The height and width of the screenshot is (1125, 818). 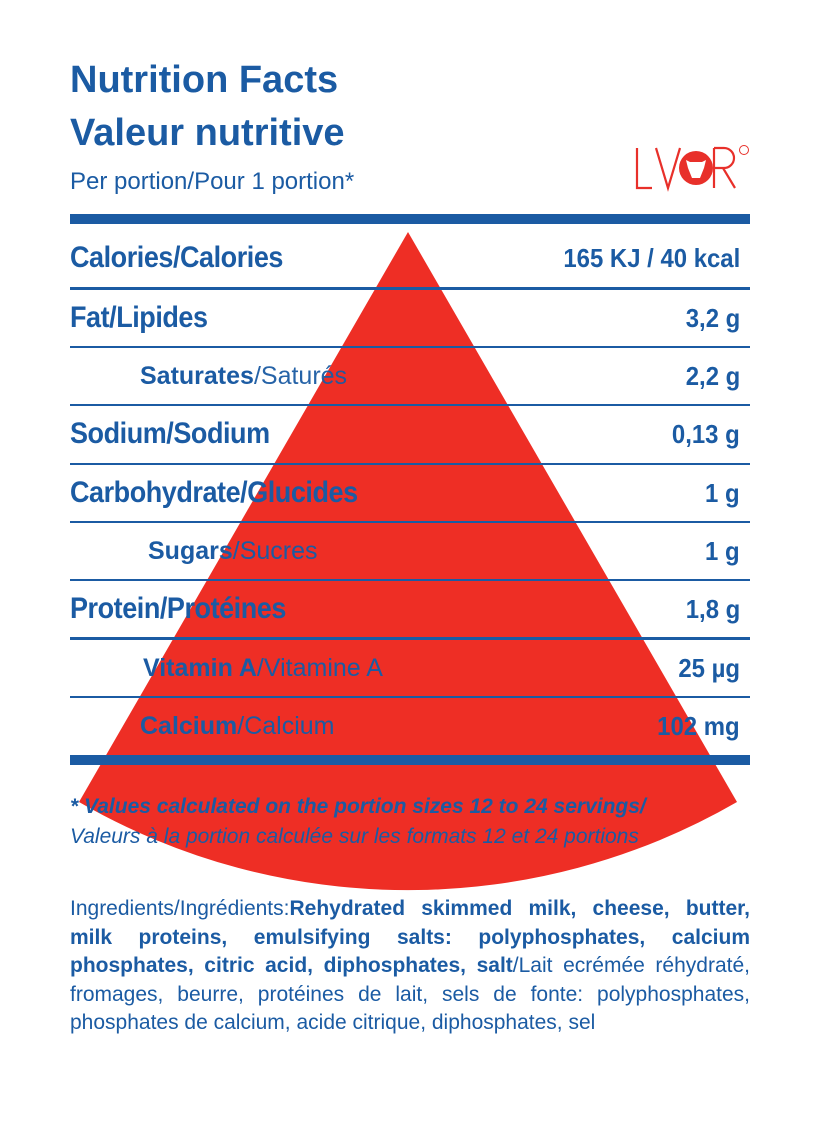 What do you see at coordinates (129, 181) in the screenshot?
I see `per-portion-en: Per portion` at bounding box center [129, 181].